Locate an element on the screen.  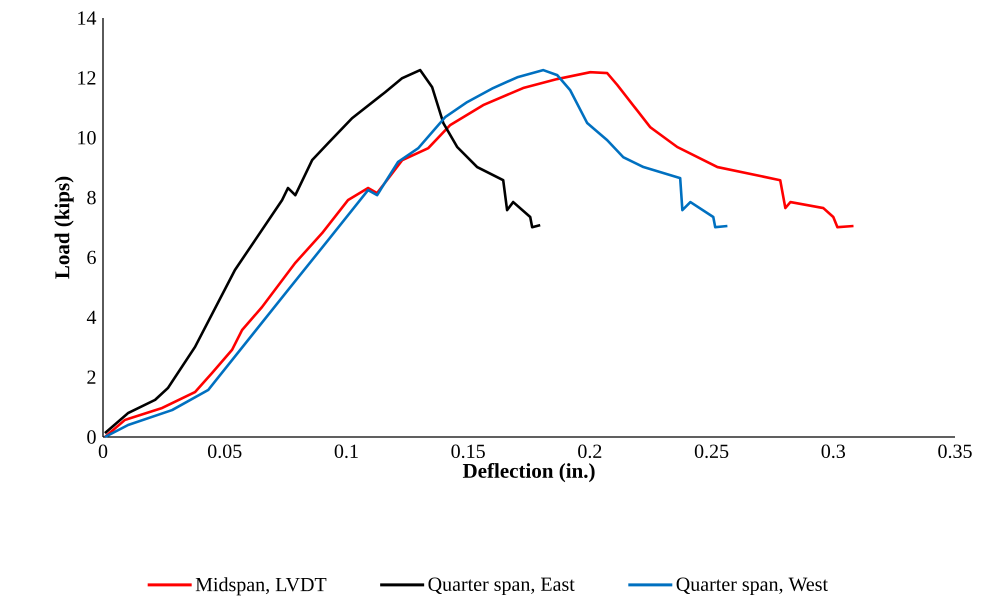
x-tick-label: 0.1 is located at coordinates (346, 451).